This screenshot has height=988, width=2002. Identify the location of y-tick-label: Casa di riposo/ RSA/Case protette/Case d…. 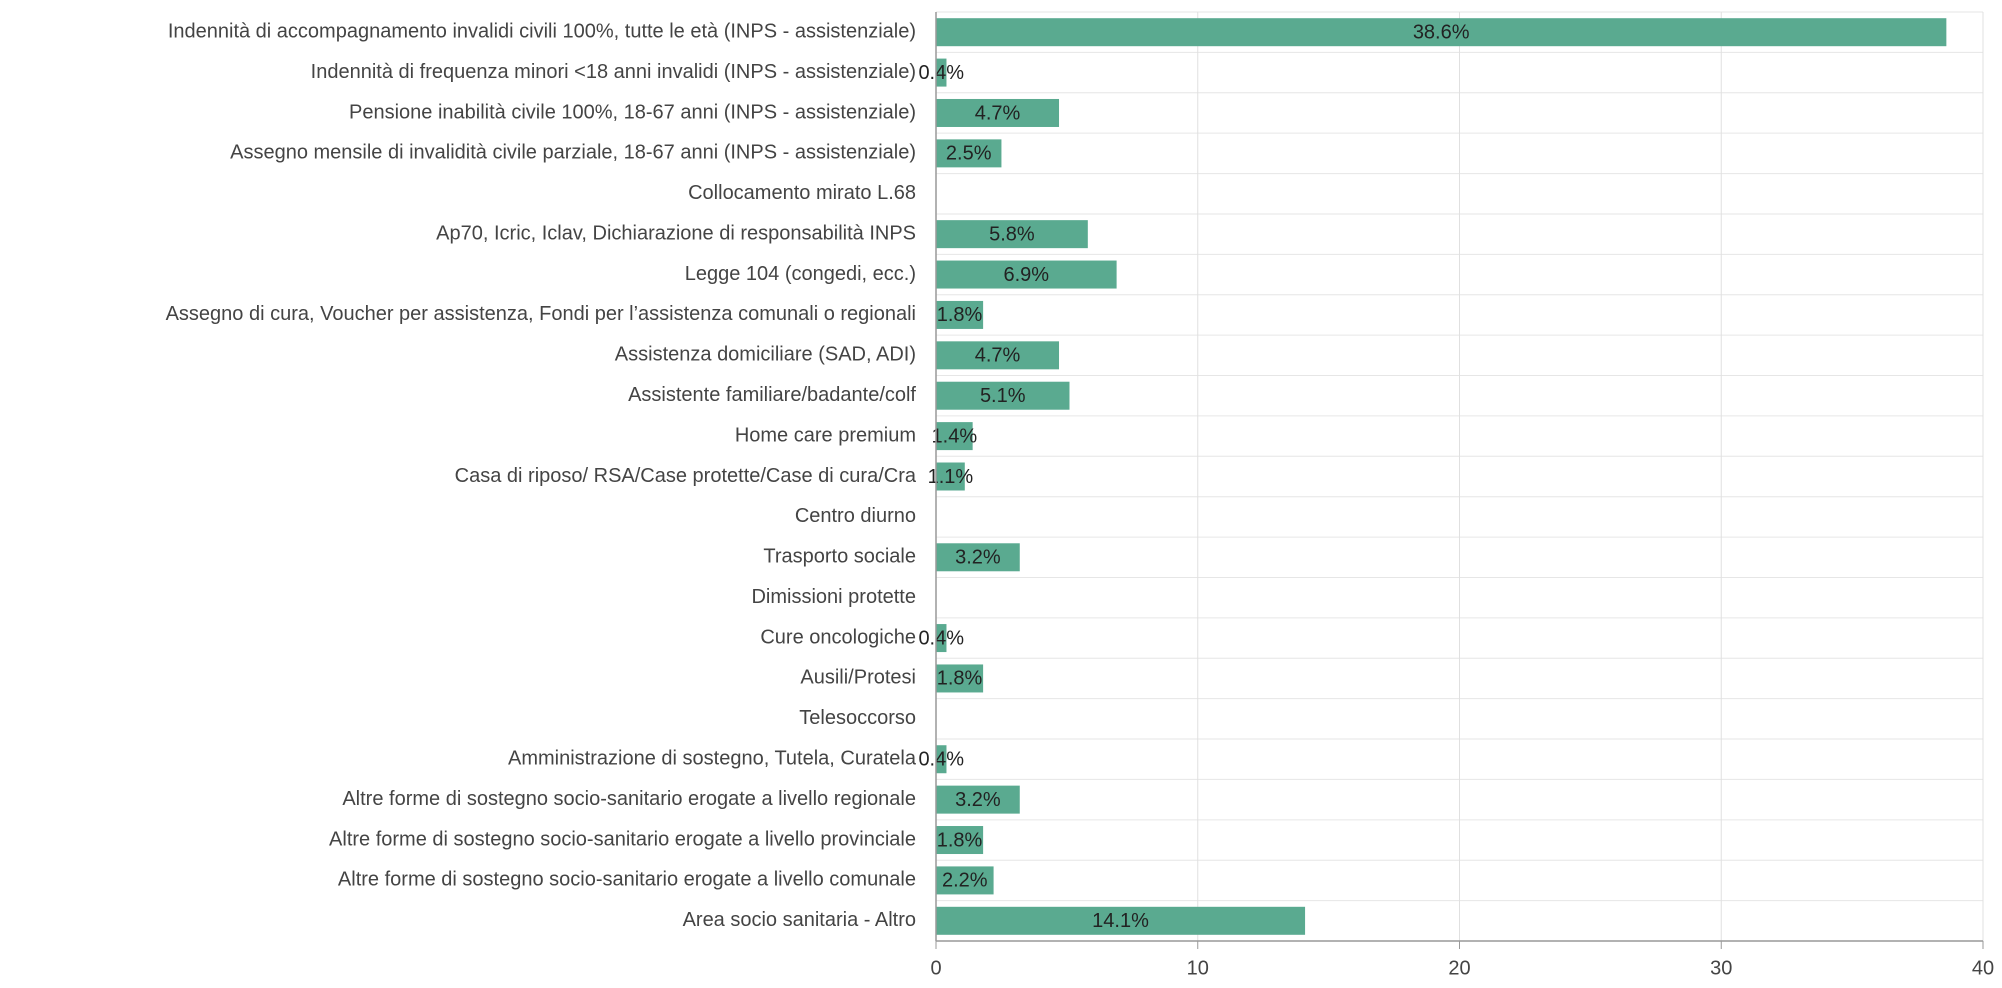
(686, 476).